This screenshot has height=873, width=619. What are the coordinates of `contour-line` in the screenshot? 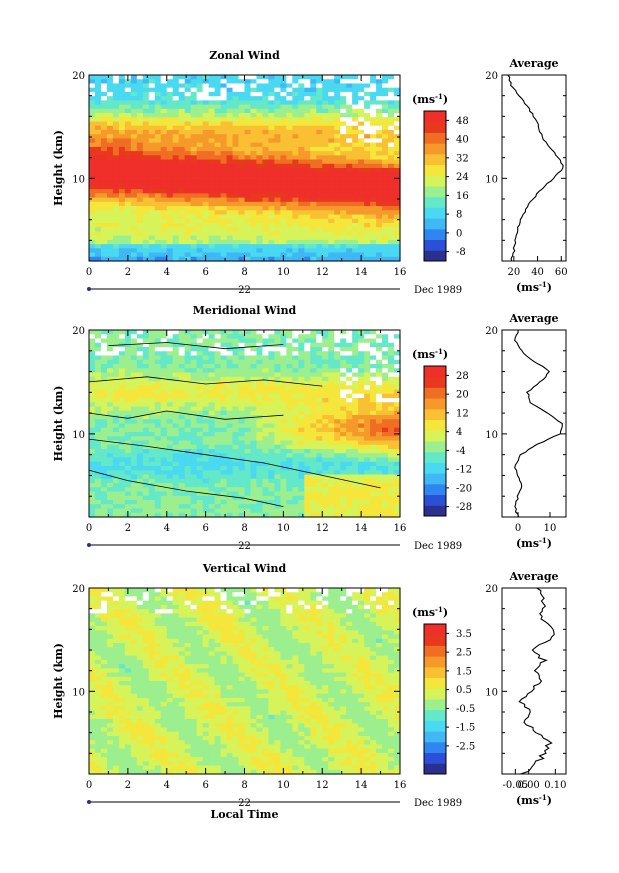 It's located at (196, 346).